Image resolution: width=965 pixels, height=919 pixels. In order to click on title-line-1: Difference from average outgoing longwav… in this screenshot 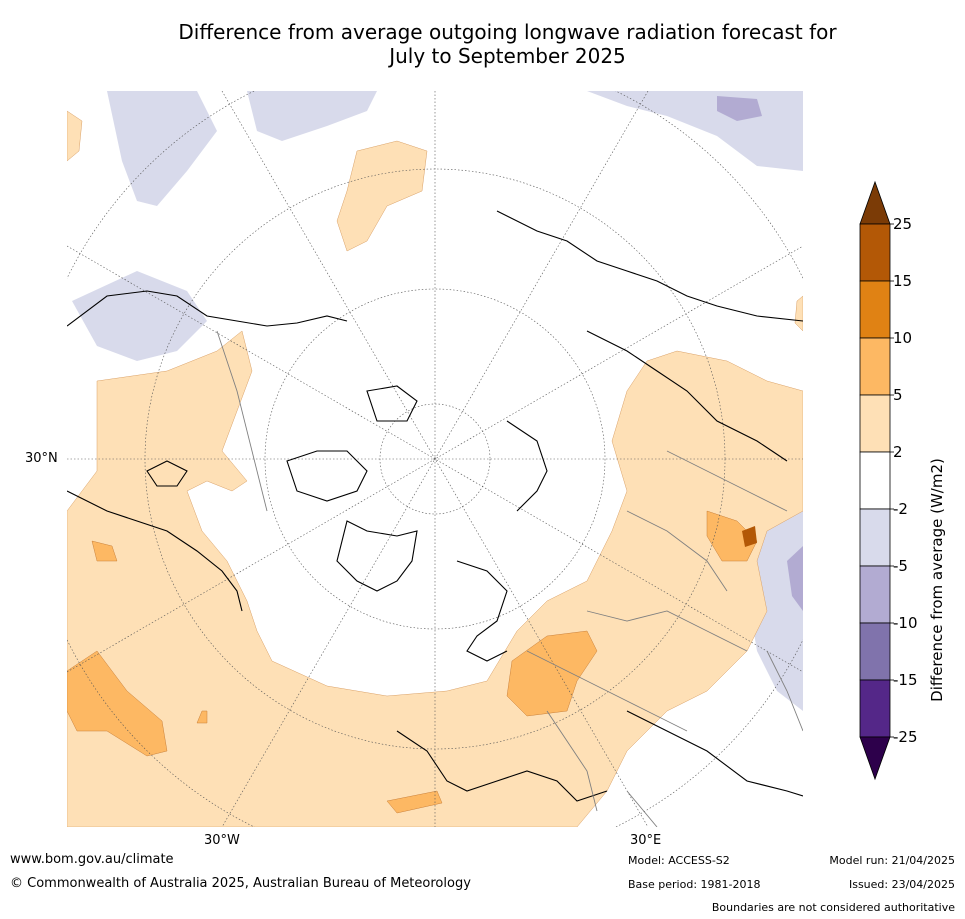, I will do `click(507, 32)`.